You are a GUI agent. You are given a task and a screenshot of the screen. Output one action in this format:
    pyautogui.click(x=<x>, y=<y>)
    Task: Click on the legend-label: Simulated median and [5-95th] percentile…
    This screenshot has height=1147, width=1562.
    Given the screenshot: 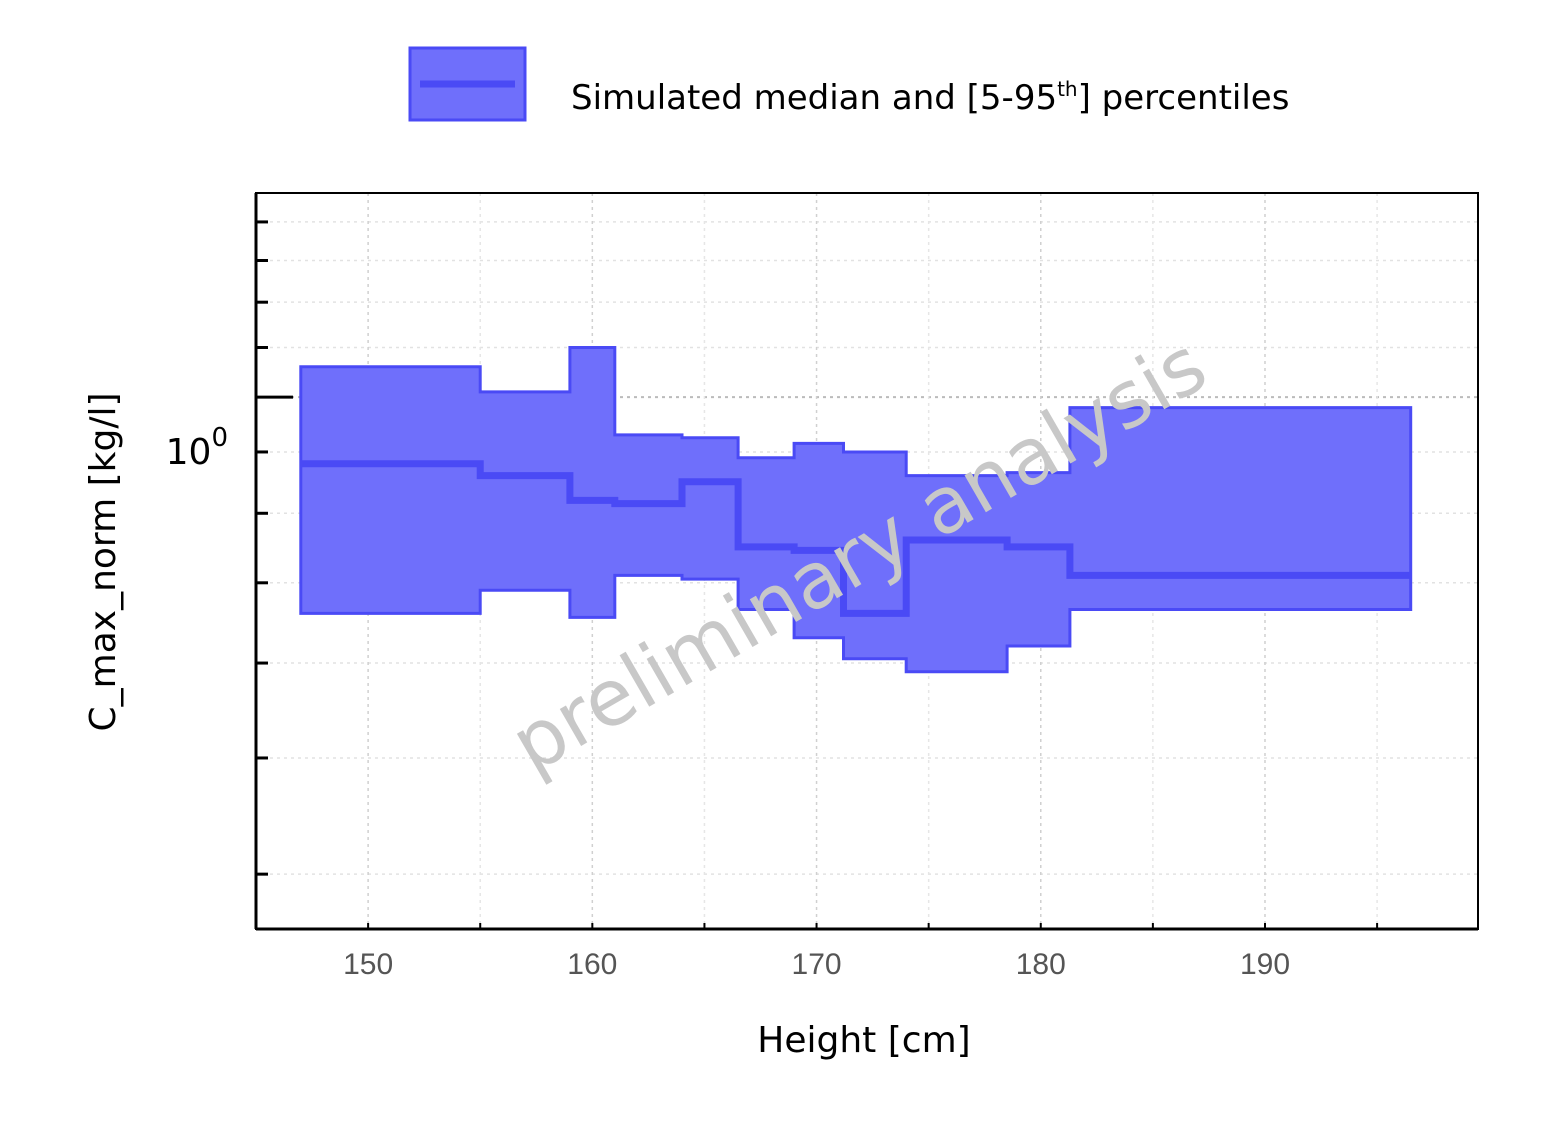 What is the action you would take?
    pyautogui.click(x=930, y=97)
    